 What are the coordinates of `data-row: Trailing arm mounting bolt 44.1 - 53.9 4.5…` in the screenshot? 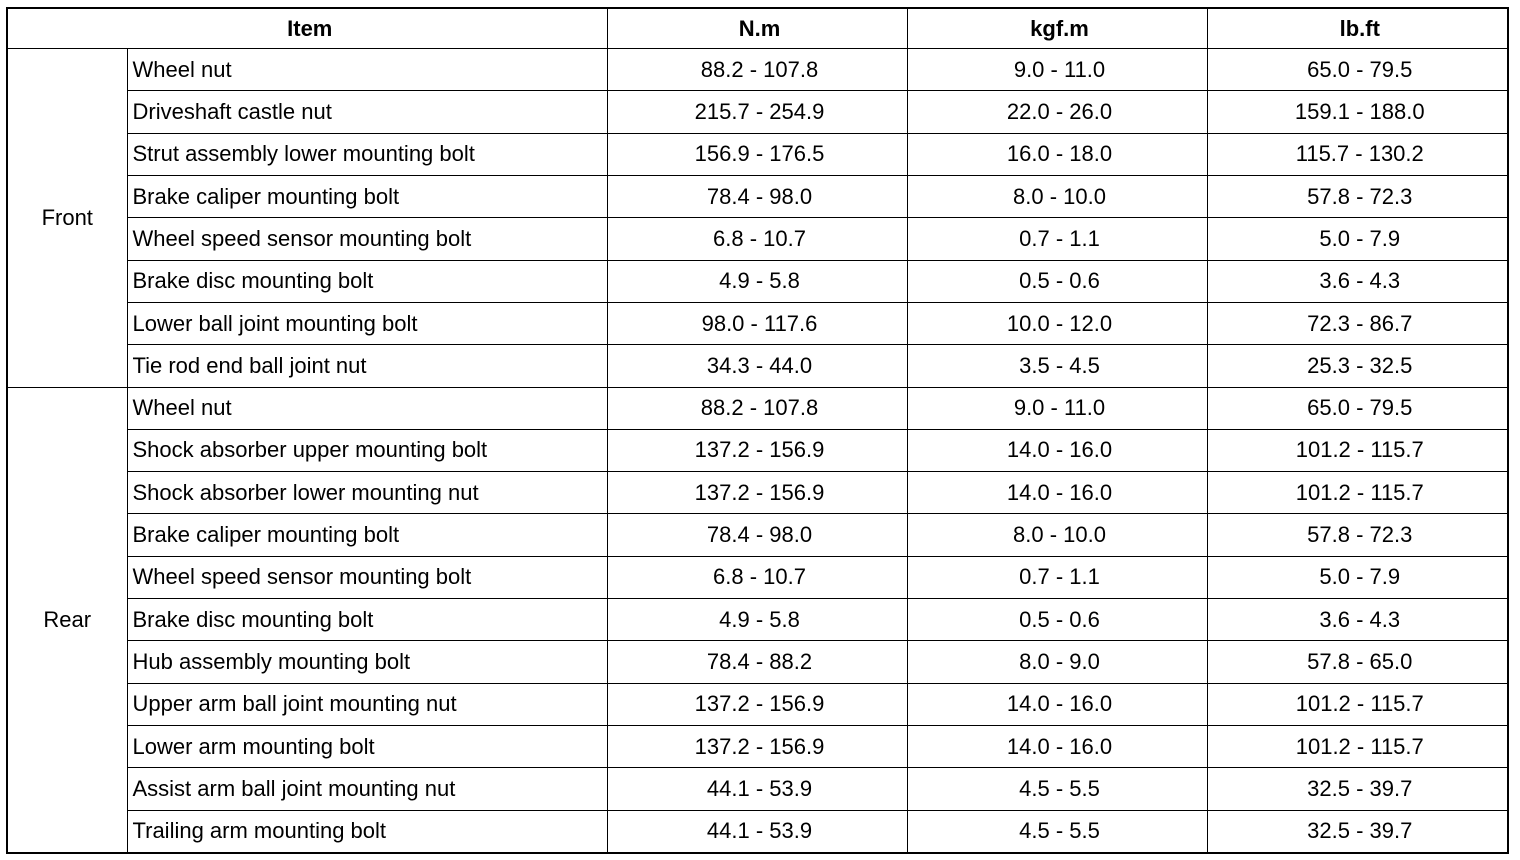 It's located at (758, 831).